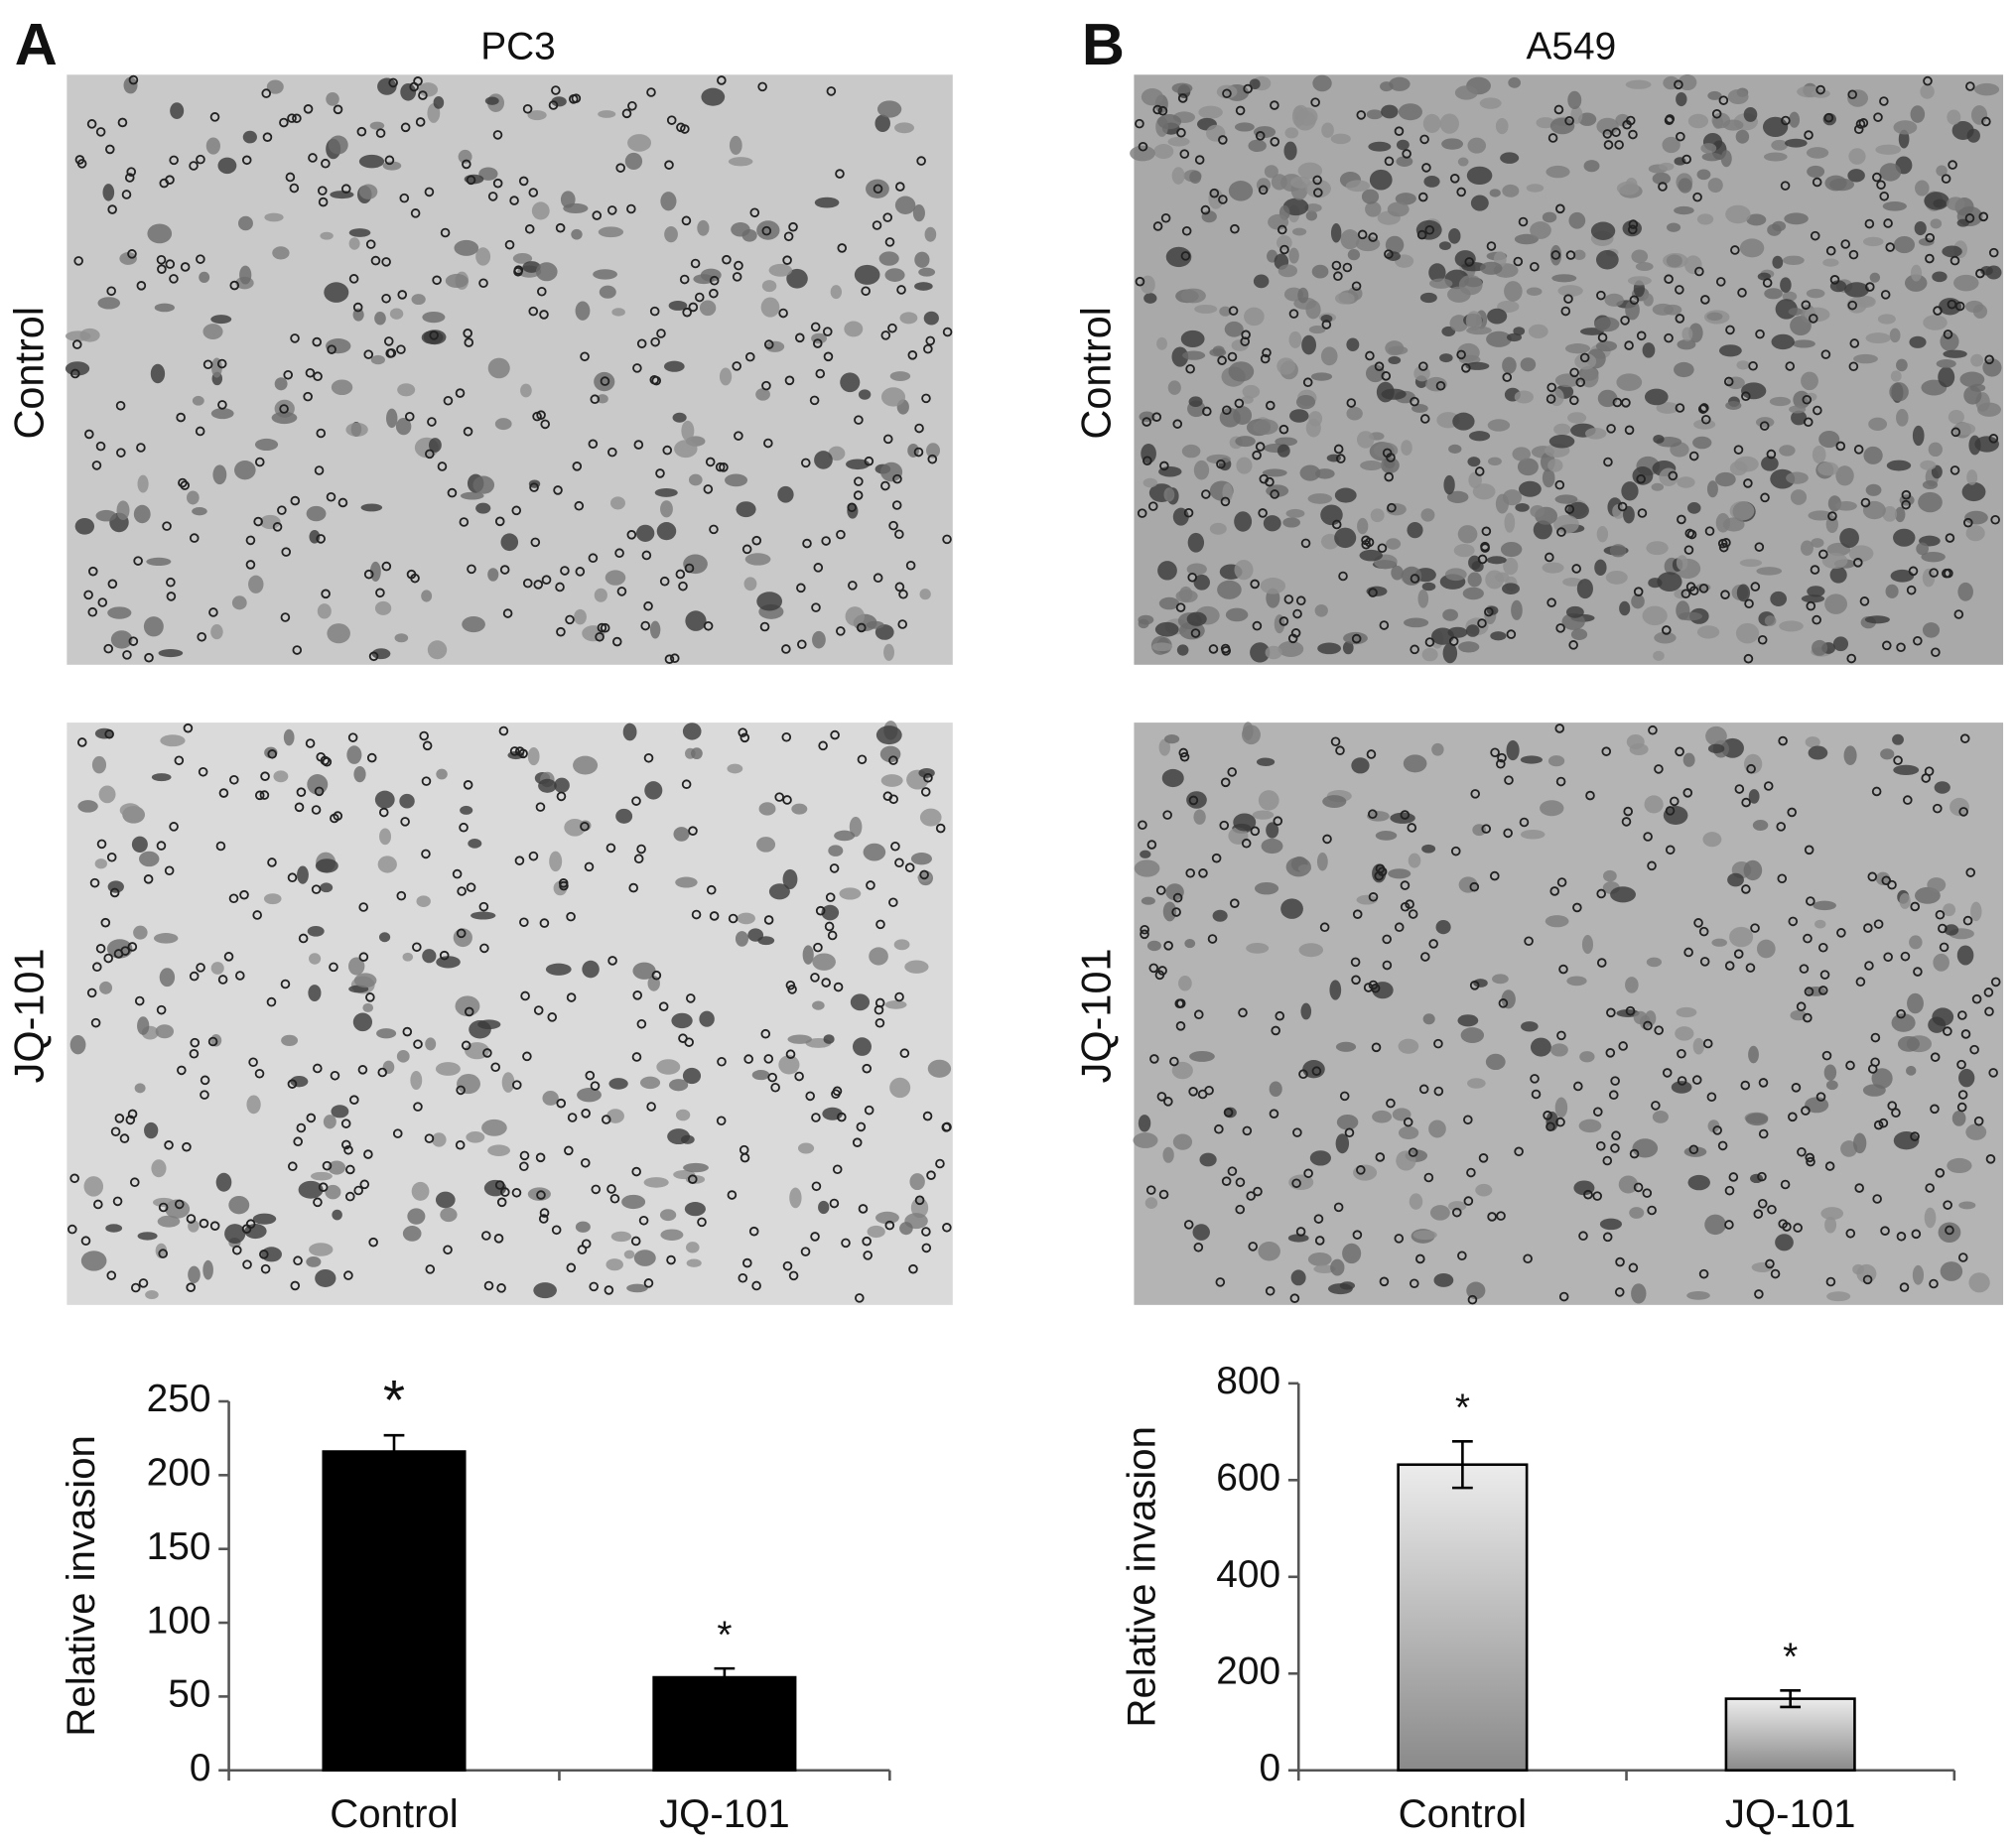 This screenshot has width=2016, height=1845. Describe the element at coordinates (29, 373) in the screenshot. I see `row-label: Control` at that location.